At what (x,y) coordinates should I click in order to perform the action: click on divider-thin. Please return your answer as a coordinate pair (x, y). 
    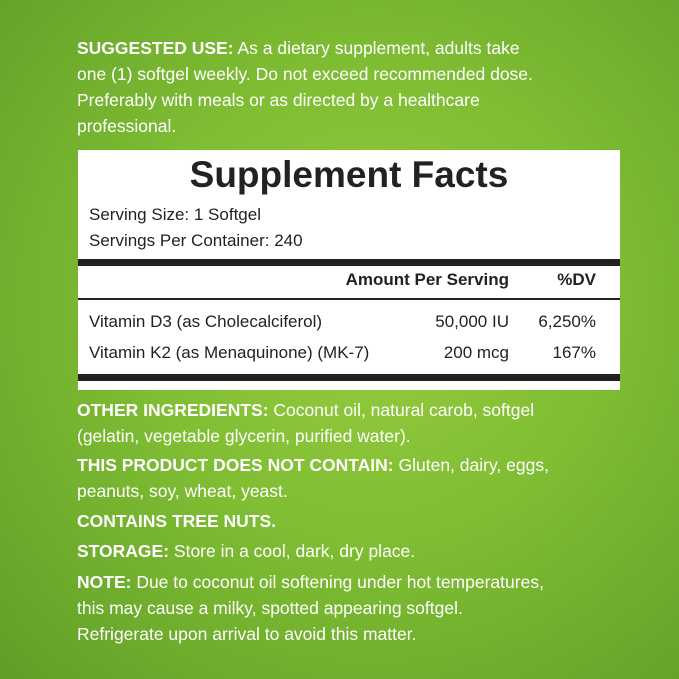
    Looking at the image, I should click on (349, 299).